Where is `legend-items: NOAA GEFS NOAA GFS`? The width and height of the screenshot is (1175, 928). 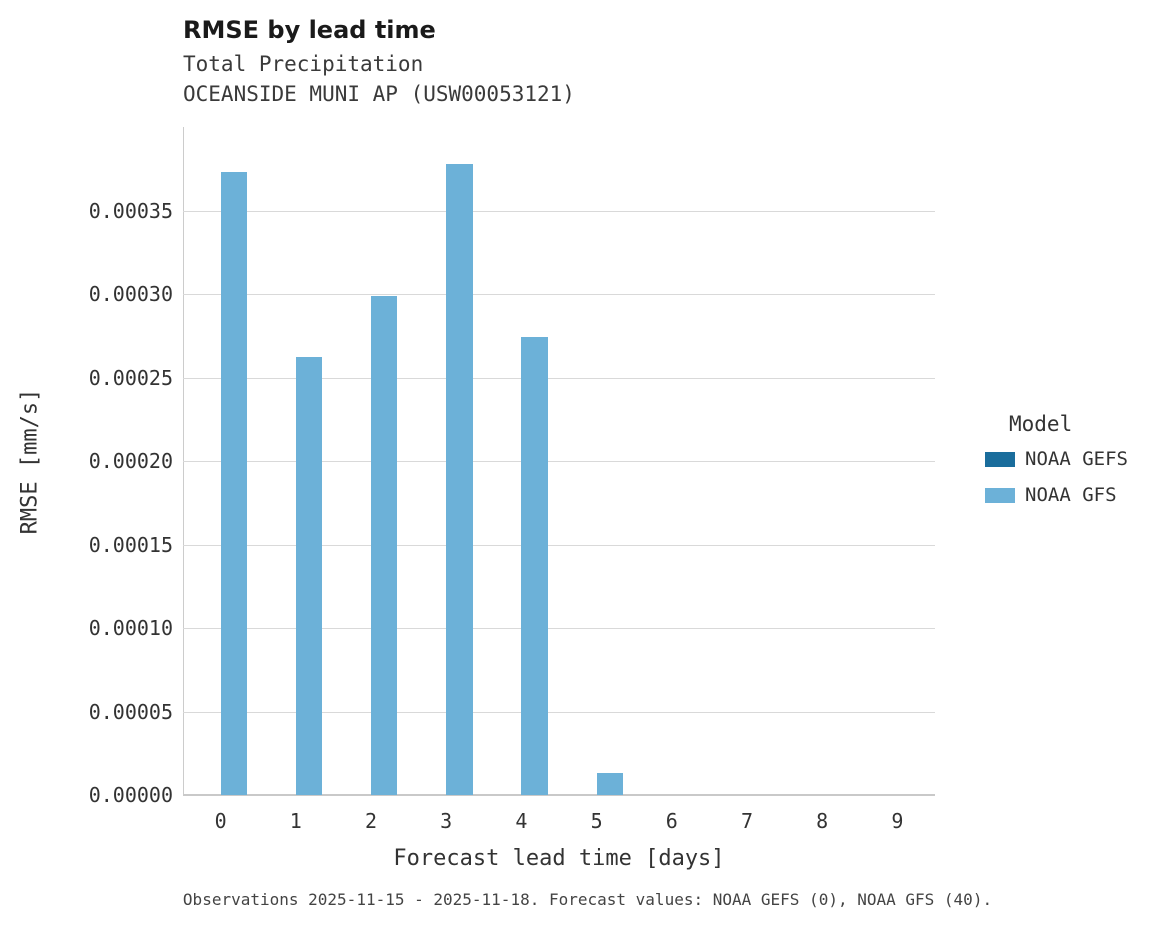 legend-items: NOAA GEFS NOAA GFS is located at coordinates (1077, 477).